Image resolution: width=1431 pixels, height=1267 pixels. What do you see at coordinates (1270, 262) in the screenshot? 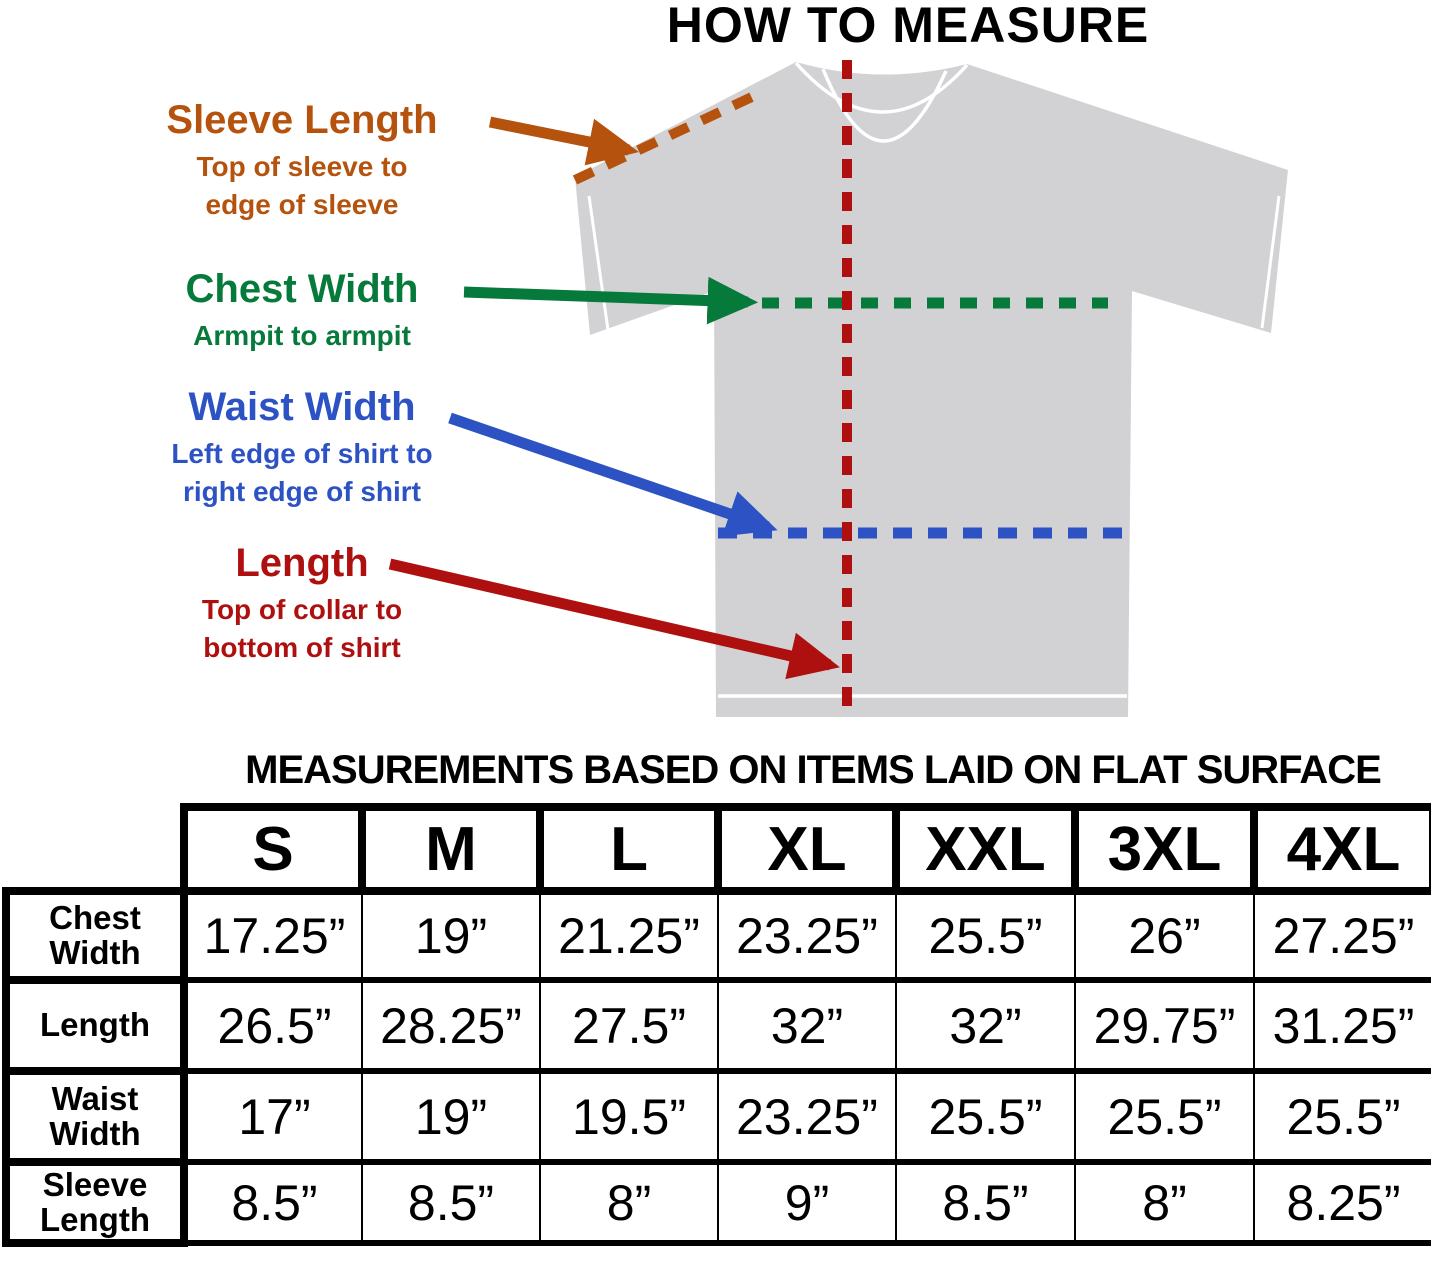
I see `right-sleeve-seam-line` at bounding box center [1270, 262].